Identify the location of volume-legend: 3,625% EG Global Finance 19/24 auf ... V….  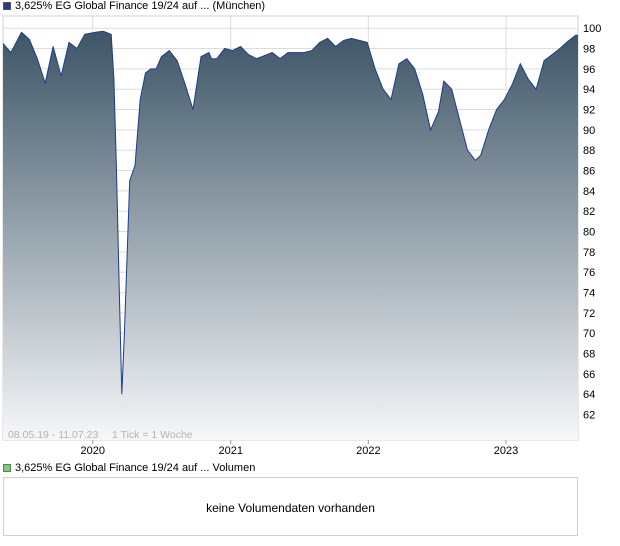
(129, 468).